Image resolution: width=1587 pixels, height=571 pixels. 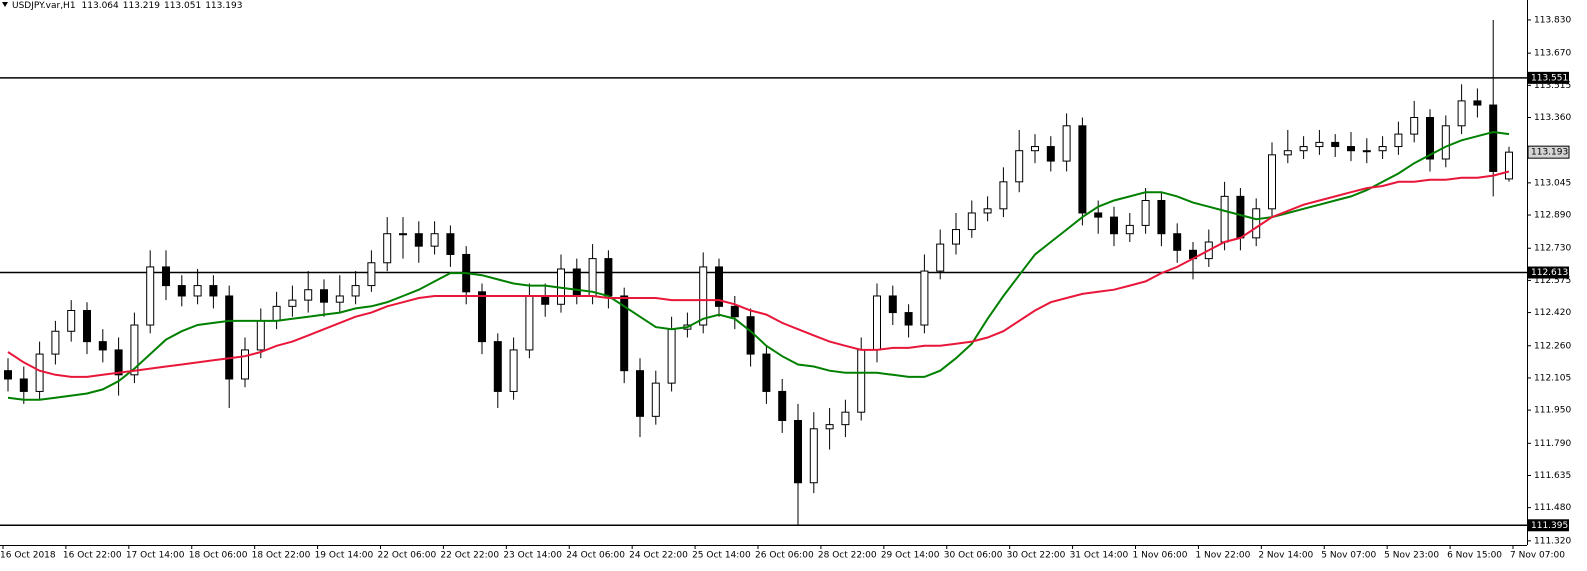 I want to click on y-tick-label: 113.045, so click(x=1552, y=183).